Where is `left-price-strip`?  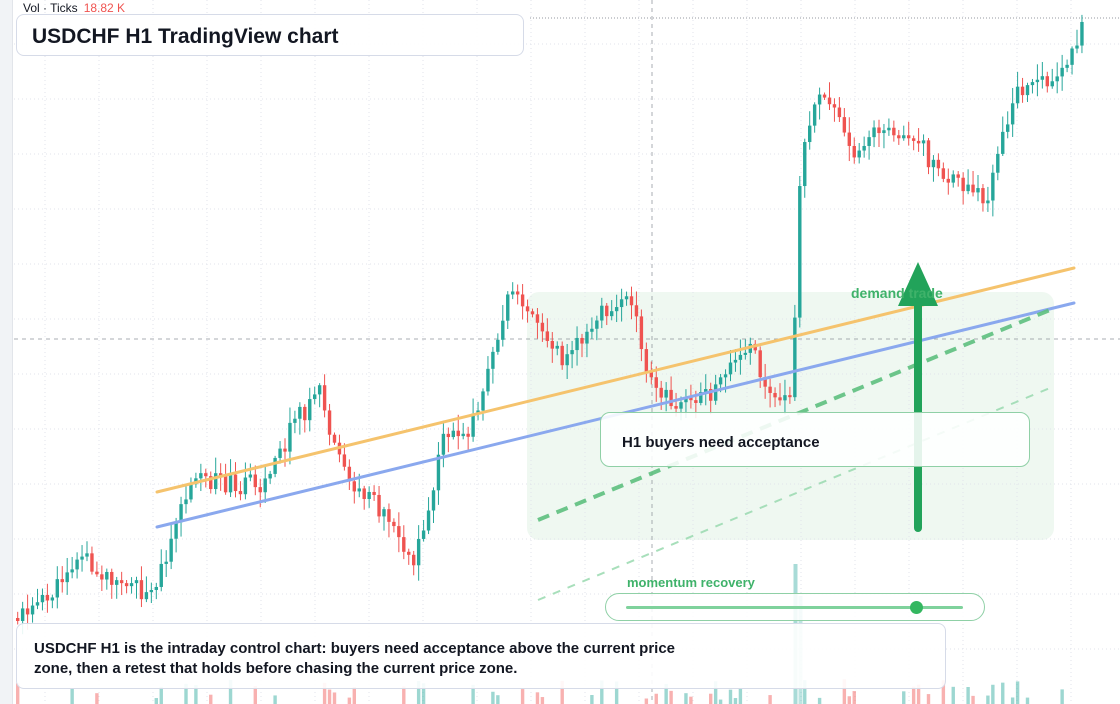 left-price-strip is located at coordinates (6, 352).